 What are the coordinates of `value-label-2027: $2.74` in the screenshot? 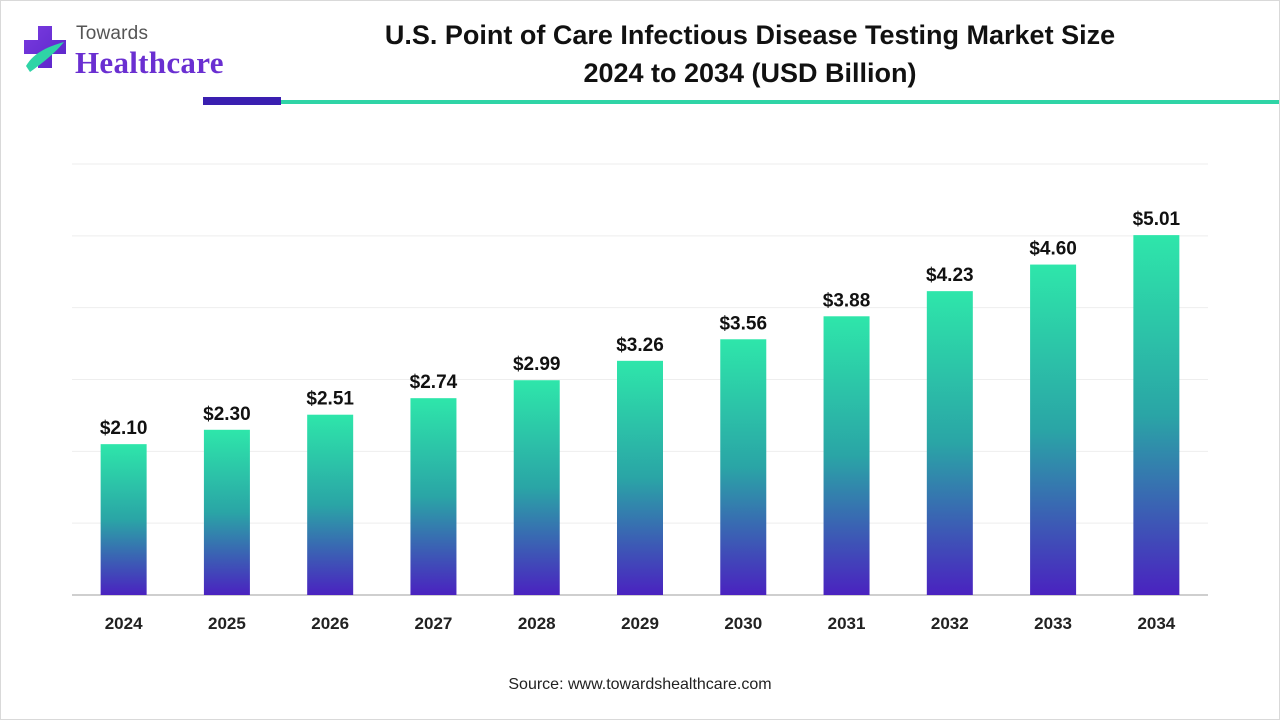 It's located at (434, 382).